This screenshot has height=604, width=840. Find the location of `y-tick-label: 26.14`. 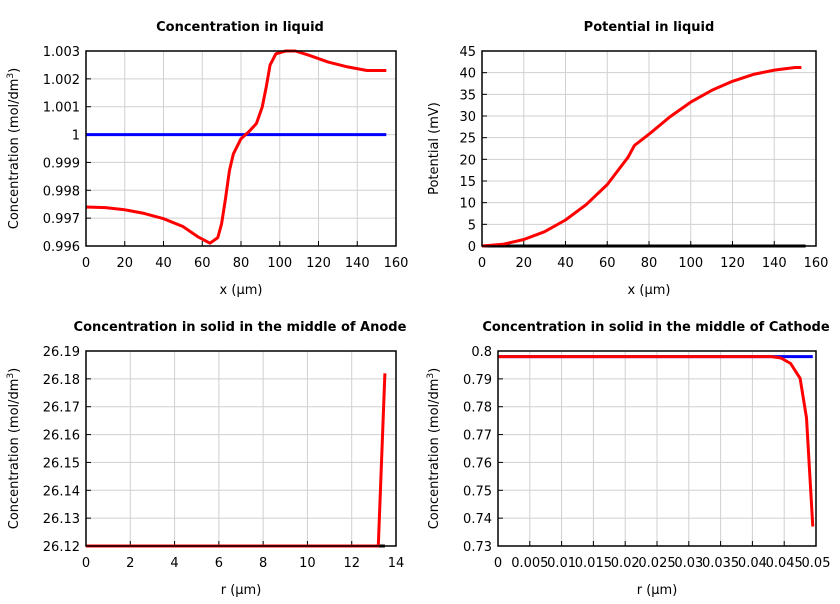

y-tick-label: 26.14 is located at coordinates (61, 491).